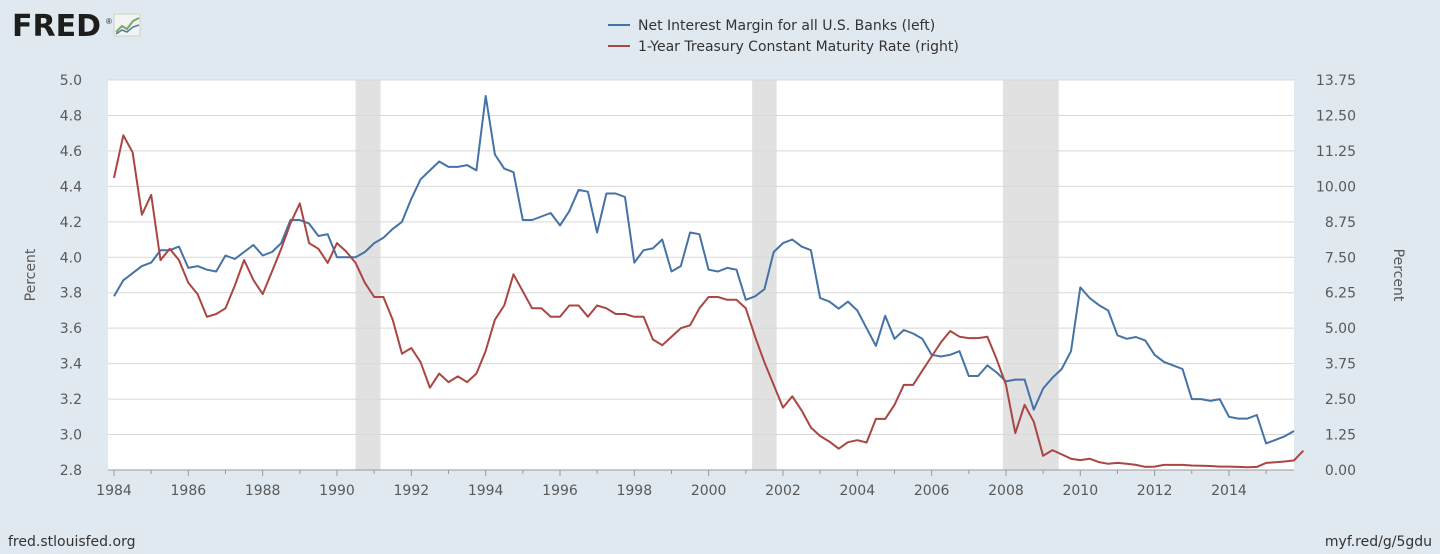 The height and width of the screenshot is (554, 1440). Describe the element at coordinates (1340, 223) in the screenshot. I see `y-right-tick-label: 8.75` at that location.